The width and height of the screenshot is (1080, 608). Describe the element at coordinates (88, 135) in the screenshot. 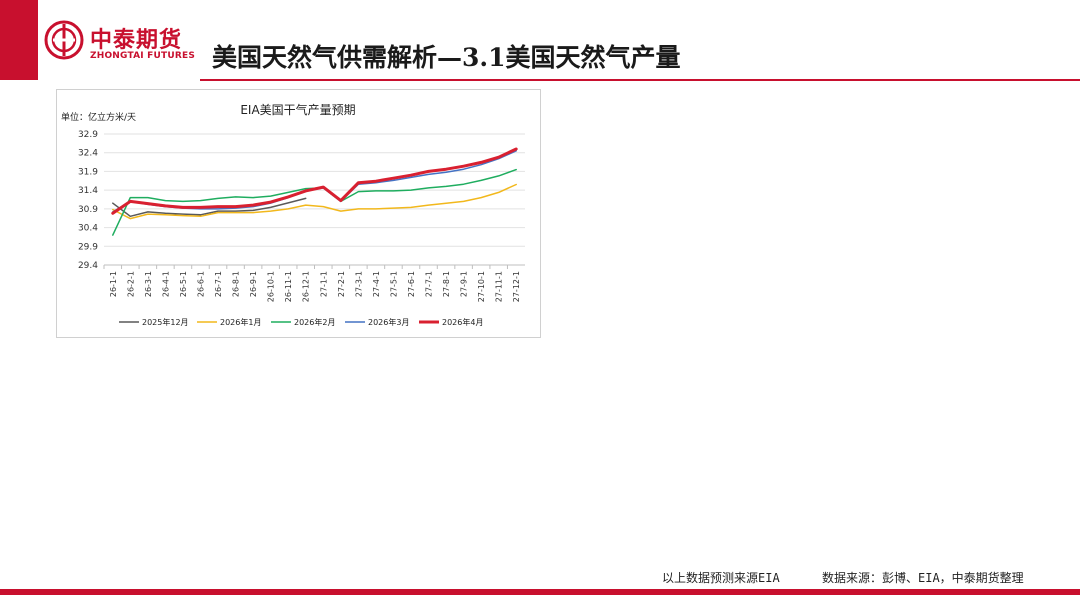

I see `y-tick-label: 32.9` at that location.